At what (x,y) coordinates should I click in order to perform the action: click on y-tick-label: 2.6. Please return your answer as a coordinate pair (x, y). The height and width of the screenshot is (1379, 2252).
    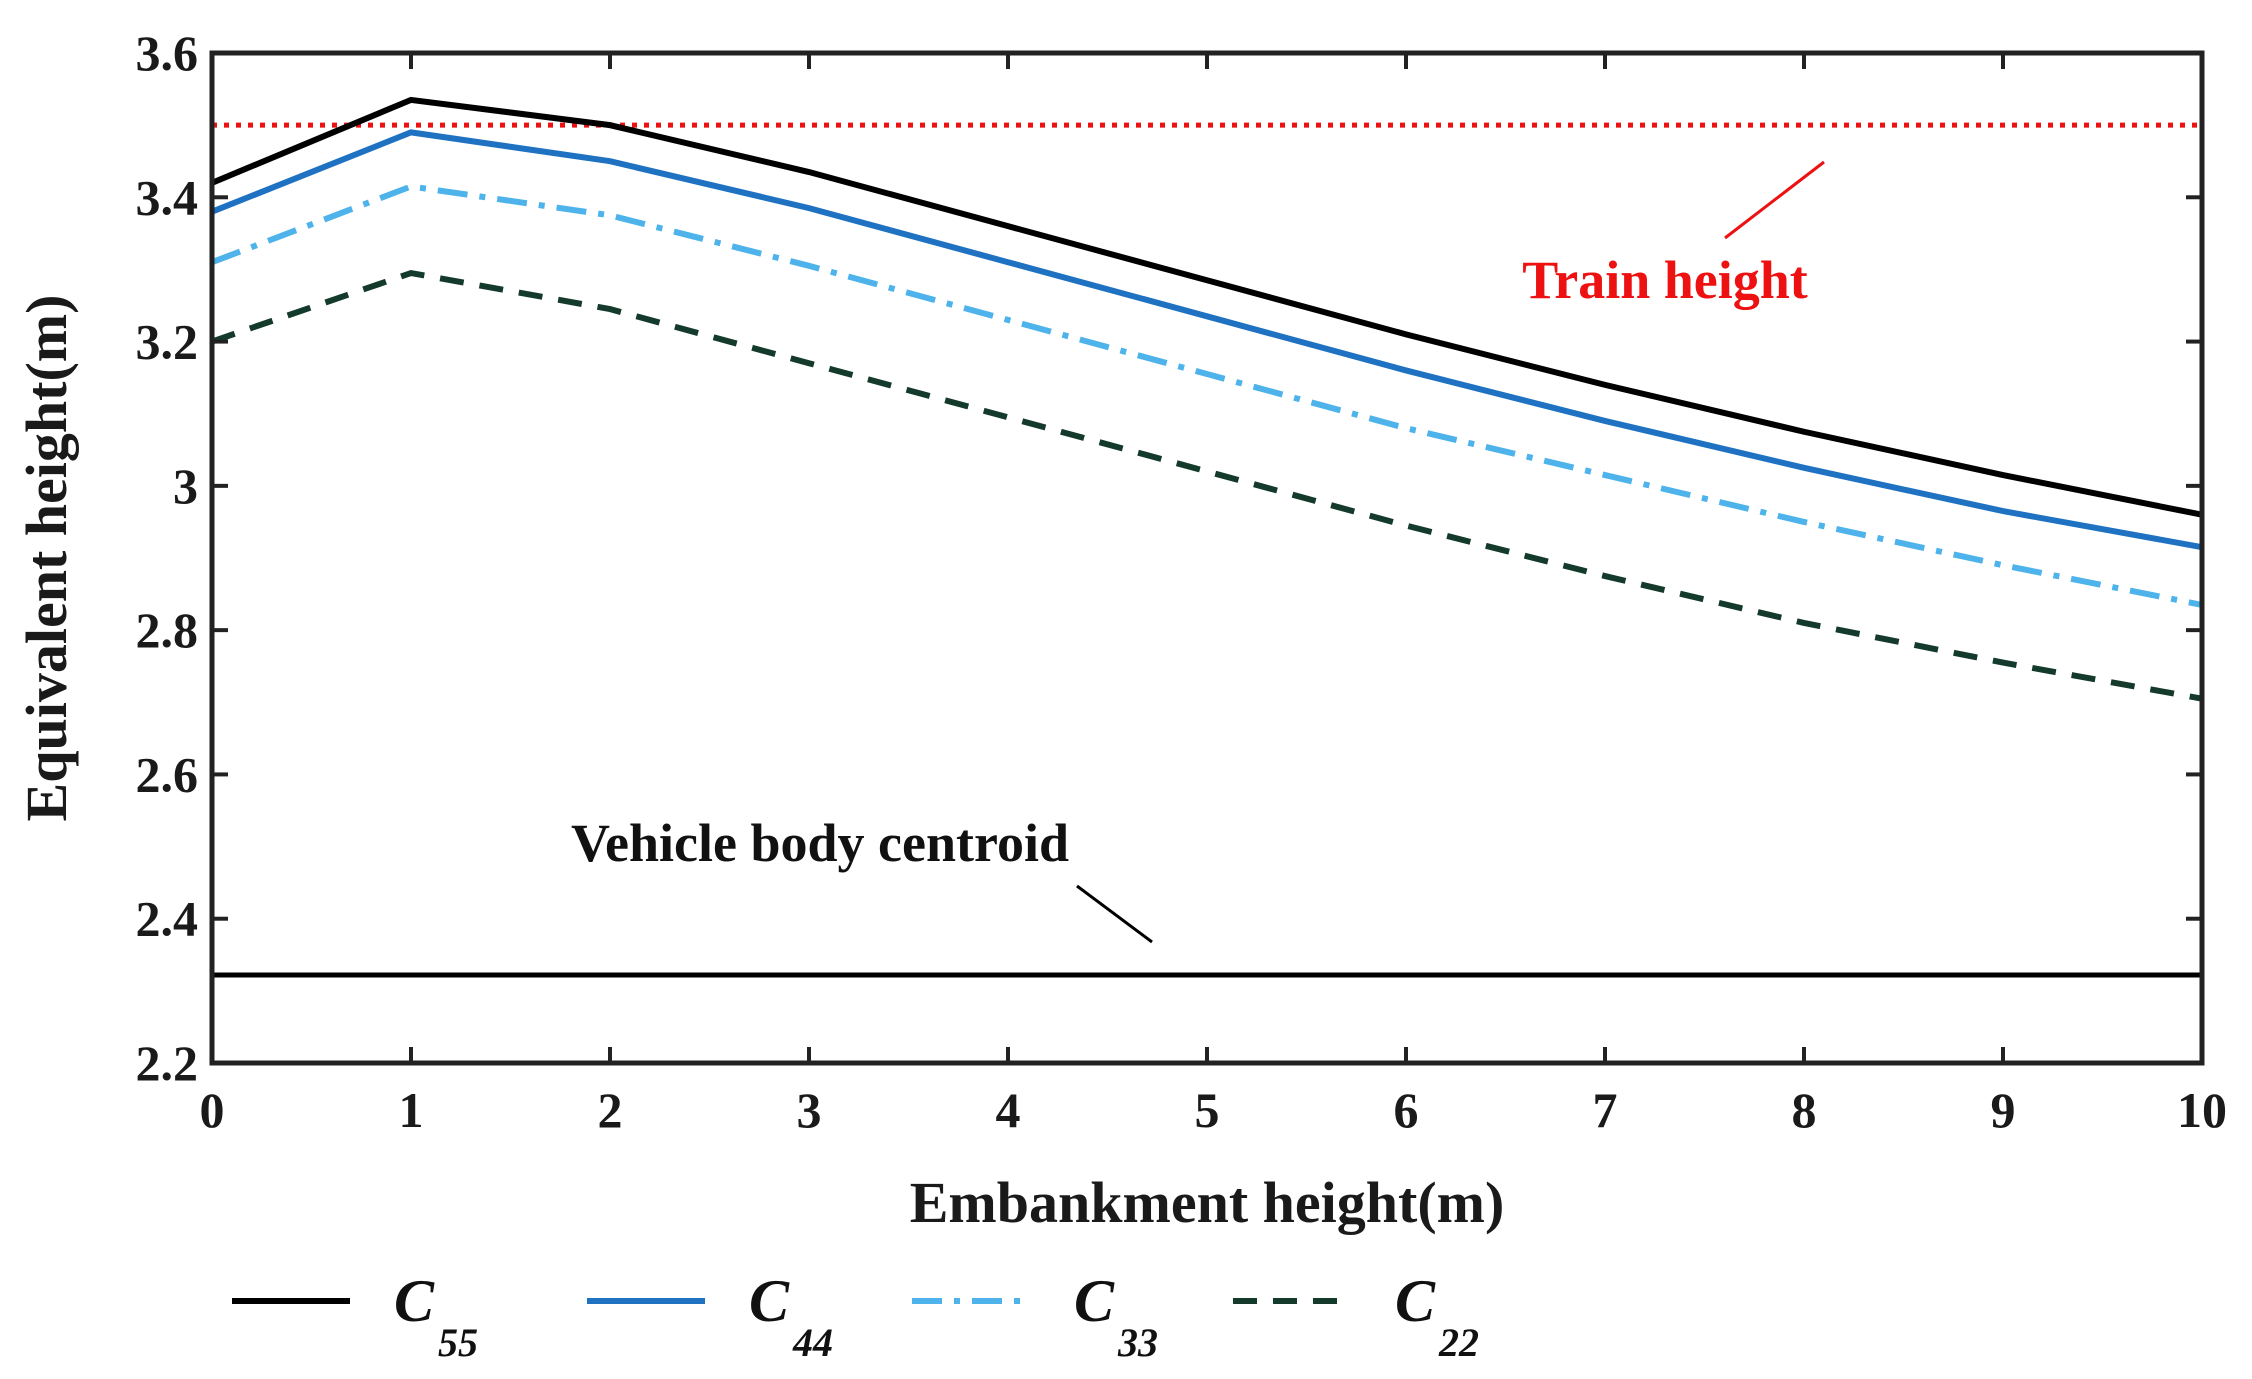
    Looking at the image, I should click on (167, 774).